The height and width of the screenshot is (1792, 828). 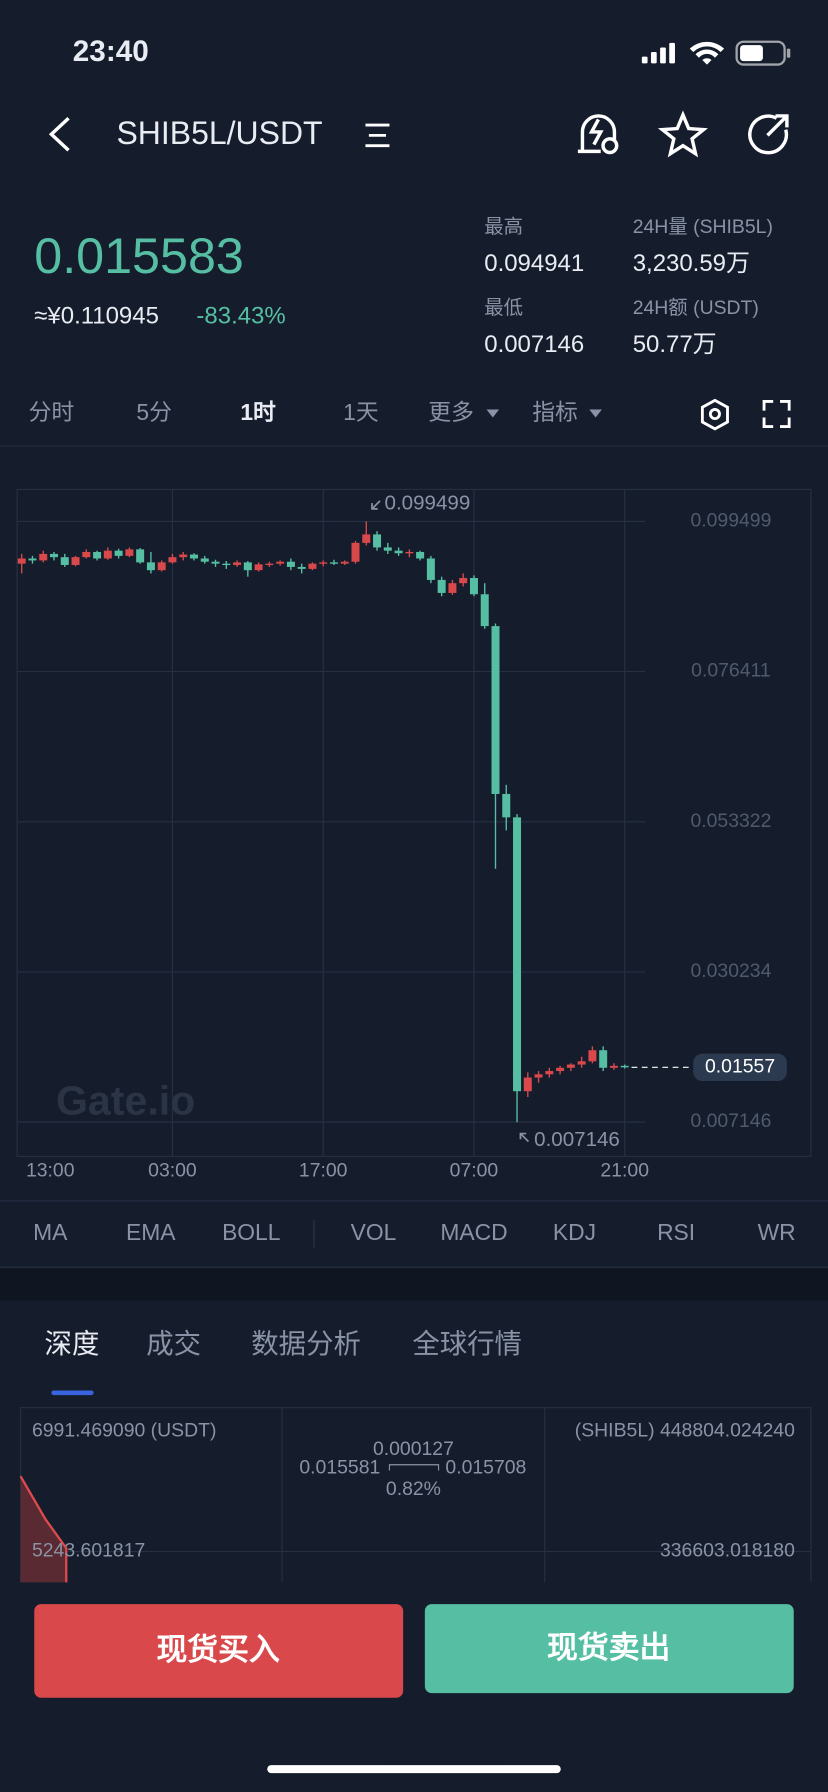 I want to click on interval-tab: 5分, so click(x=154, y=412).